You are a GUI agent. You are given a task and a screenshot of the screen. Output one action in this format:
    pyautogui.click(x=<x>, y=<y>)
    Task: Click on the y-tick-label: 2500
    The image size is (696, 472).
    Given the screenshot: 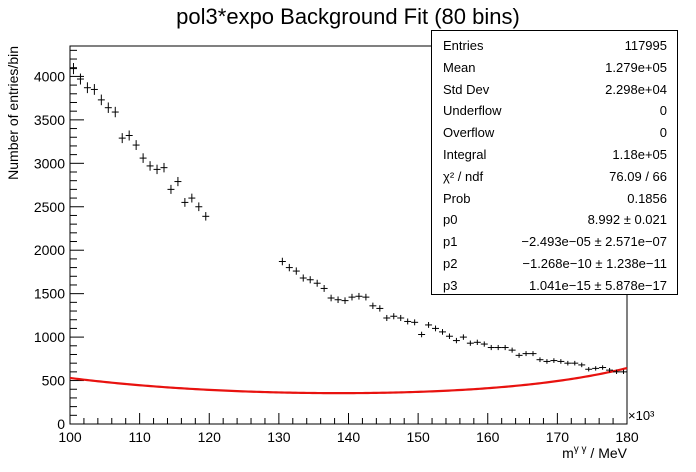 What is the action you would take?
    pyautogui.click(x=49, y=207)
    